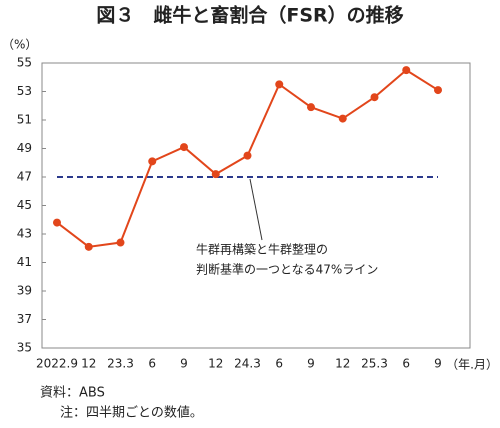 The image size is (500, 428). I want to click on y-tick-label: 55, so click(24, 63).